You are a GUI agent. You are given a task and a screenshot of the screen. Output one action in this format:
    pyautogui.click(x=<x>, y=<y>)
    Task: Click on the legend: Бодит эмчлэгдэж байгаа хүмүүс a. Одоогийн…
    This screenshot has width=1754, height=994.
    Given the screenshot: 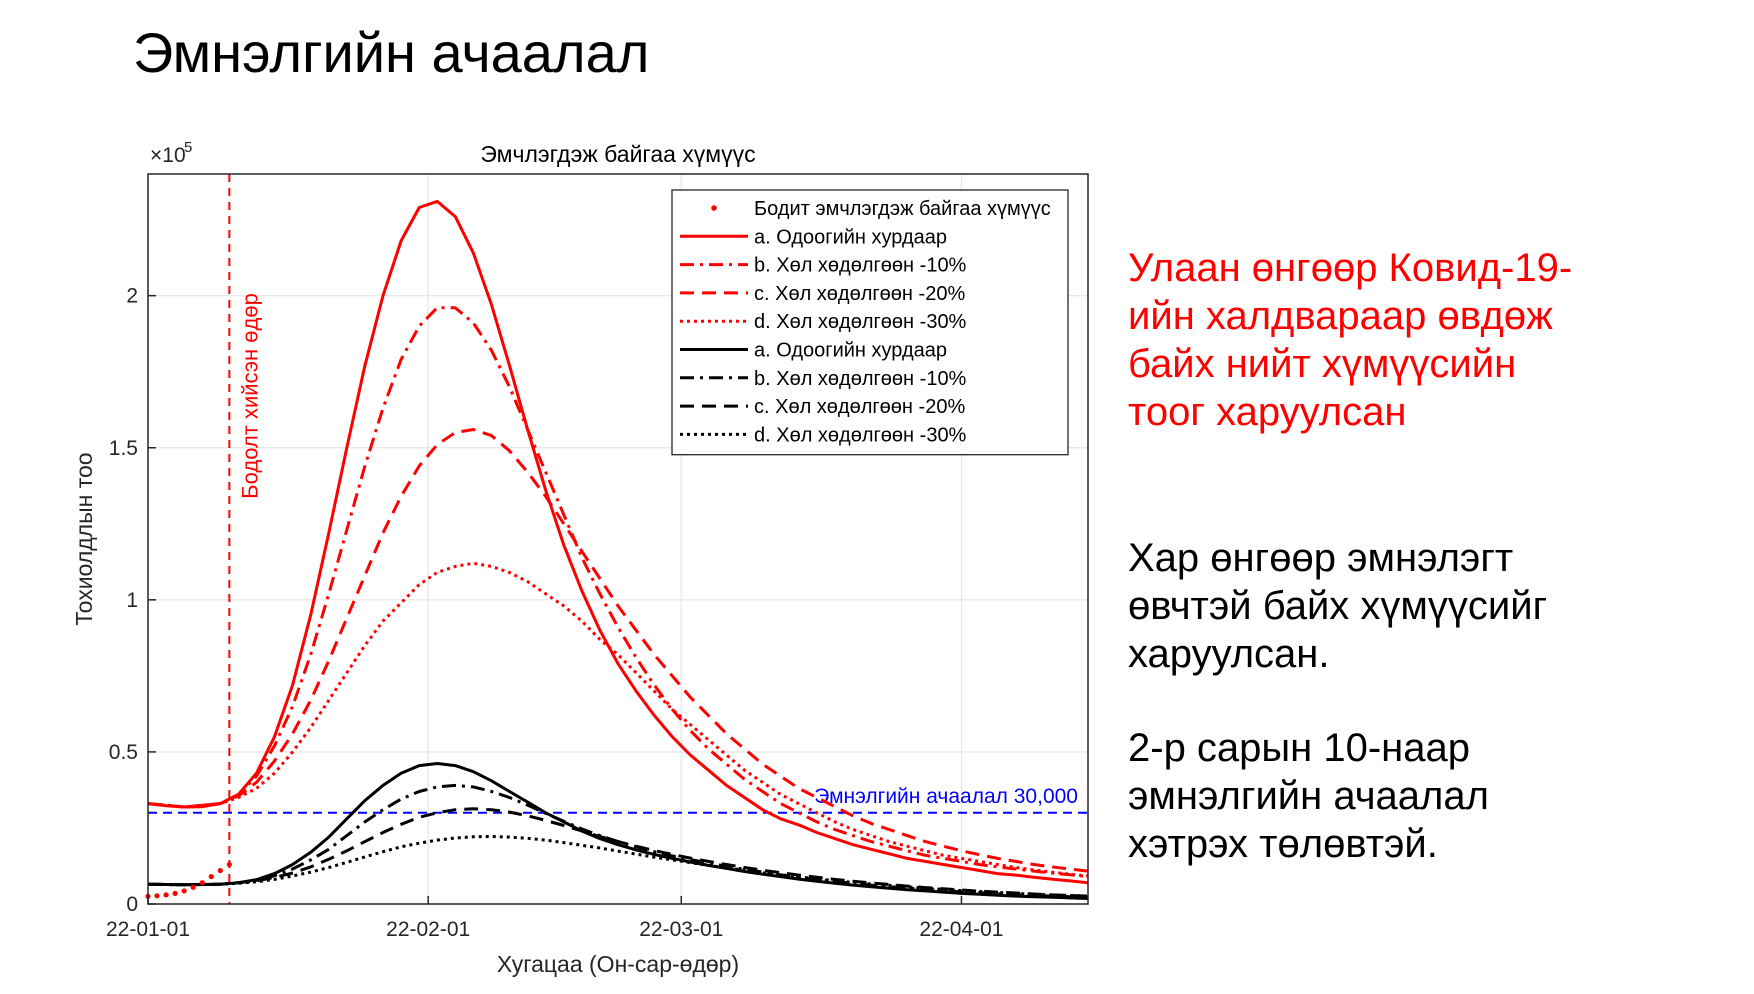 What is the action you would take?
    pyautogui.click(x=870, y=322)
    